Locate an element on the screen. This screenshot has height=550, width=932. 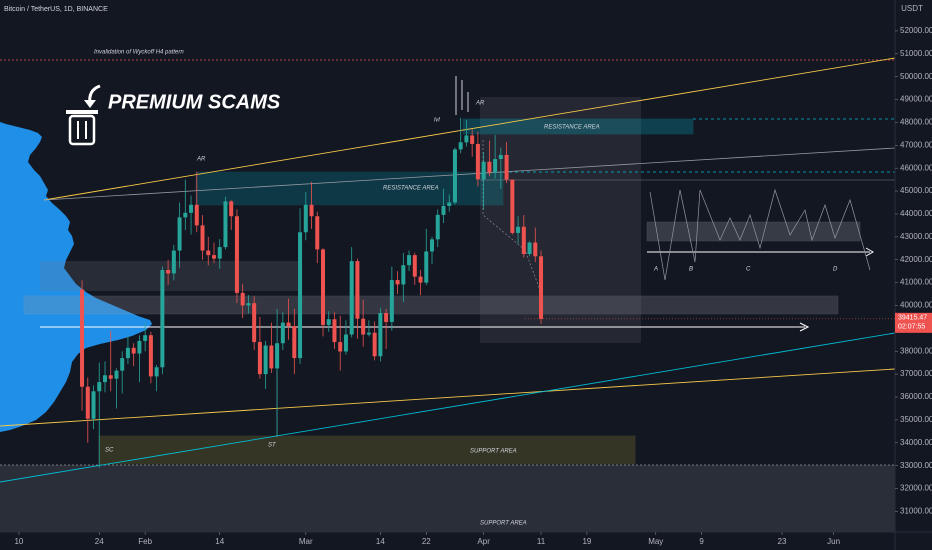
trend-line is located at coordinates (448, 397).